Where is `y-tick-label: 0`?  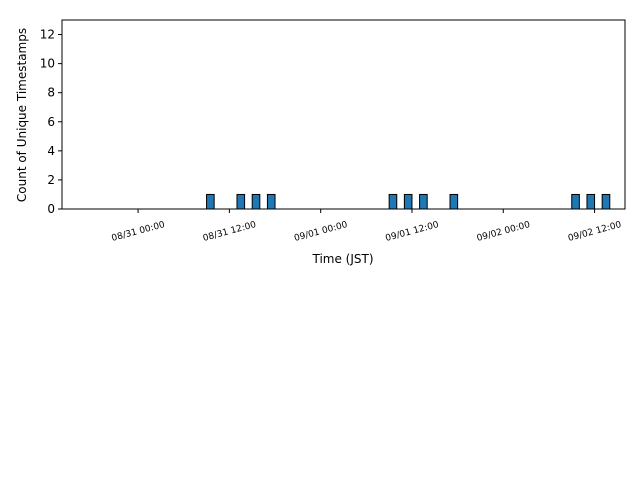
y-tick-label: 0 is located at coordinates (51, 209).